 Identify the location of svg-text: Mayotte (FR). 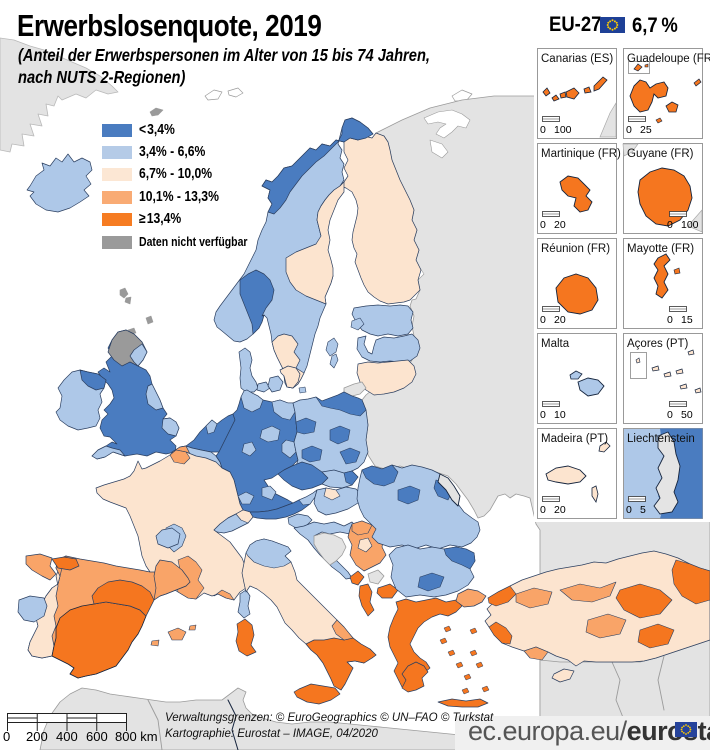
(660, 249).